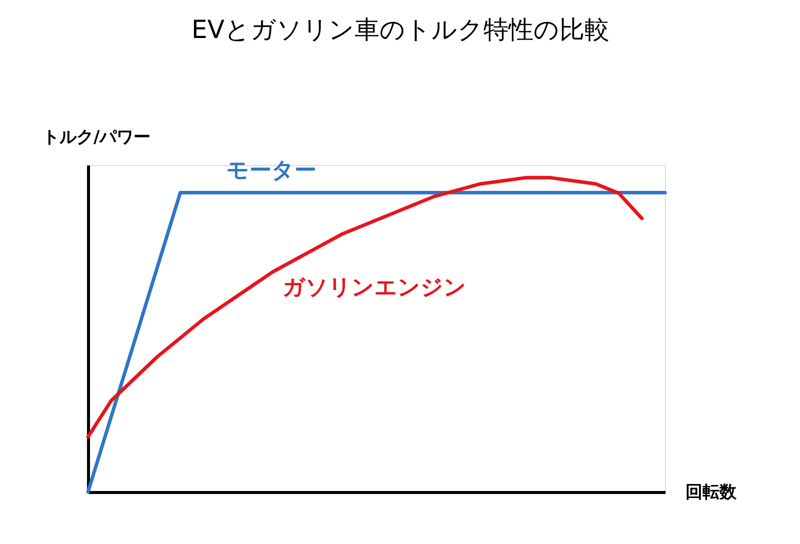  Describe the element at coordinates (712, 492) in the screenshot. I see `x-axis-title: 回転数` at that location.